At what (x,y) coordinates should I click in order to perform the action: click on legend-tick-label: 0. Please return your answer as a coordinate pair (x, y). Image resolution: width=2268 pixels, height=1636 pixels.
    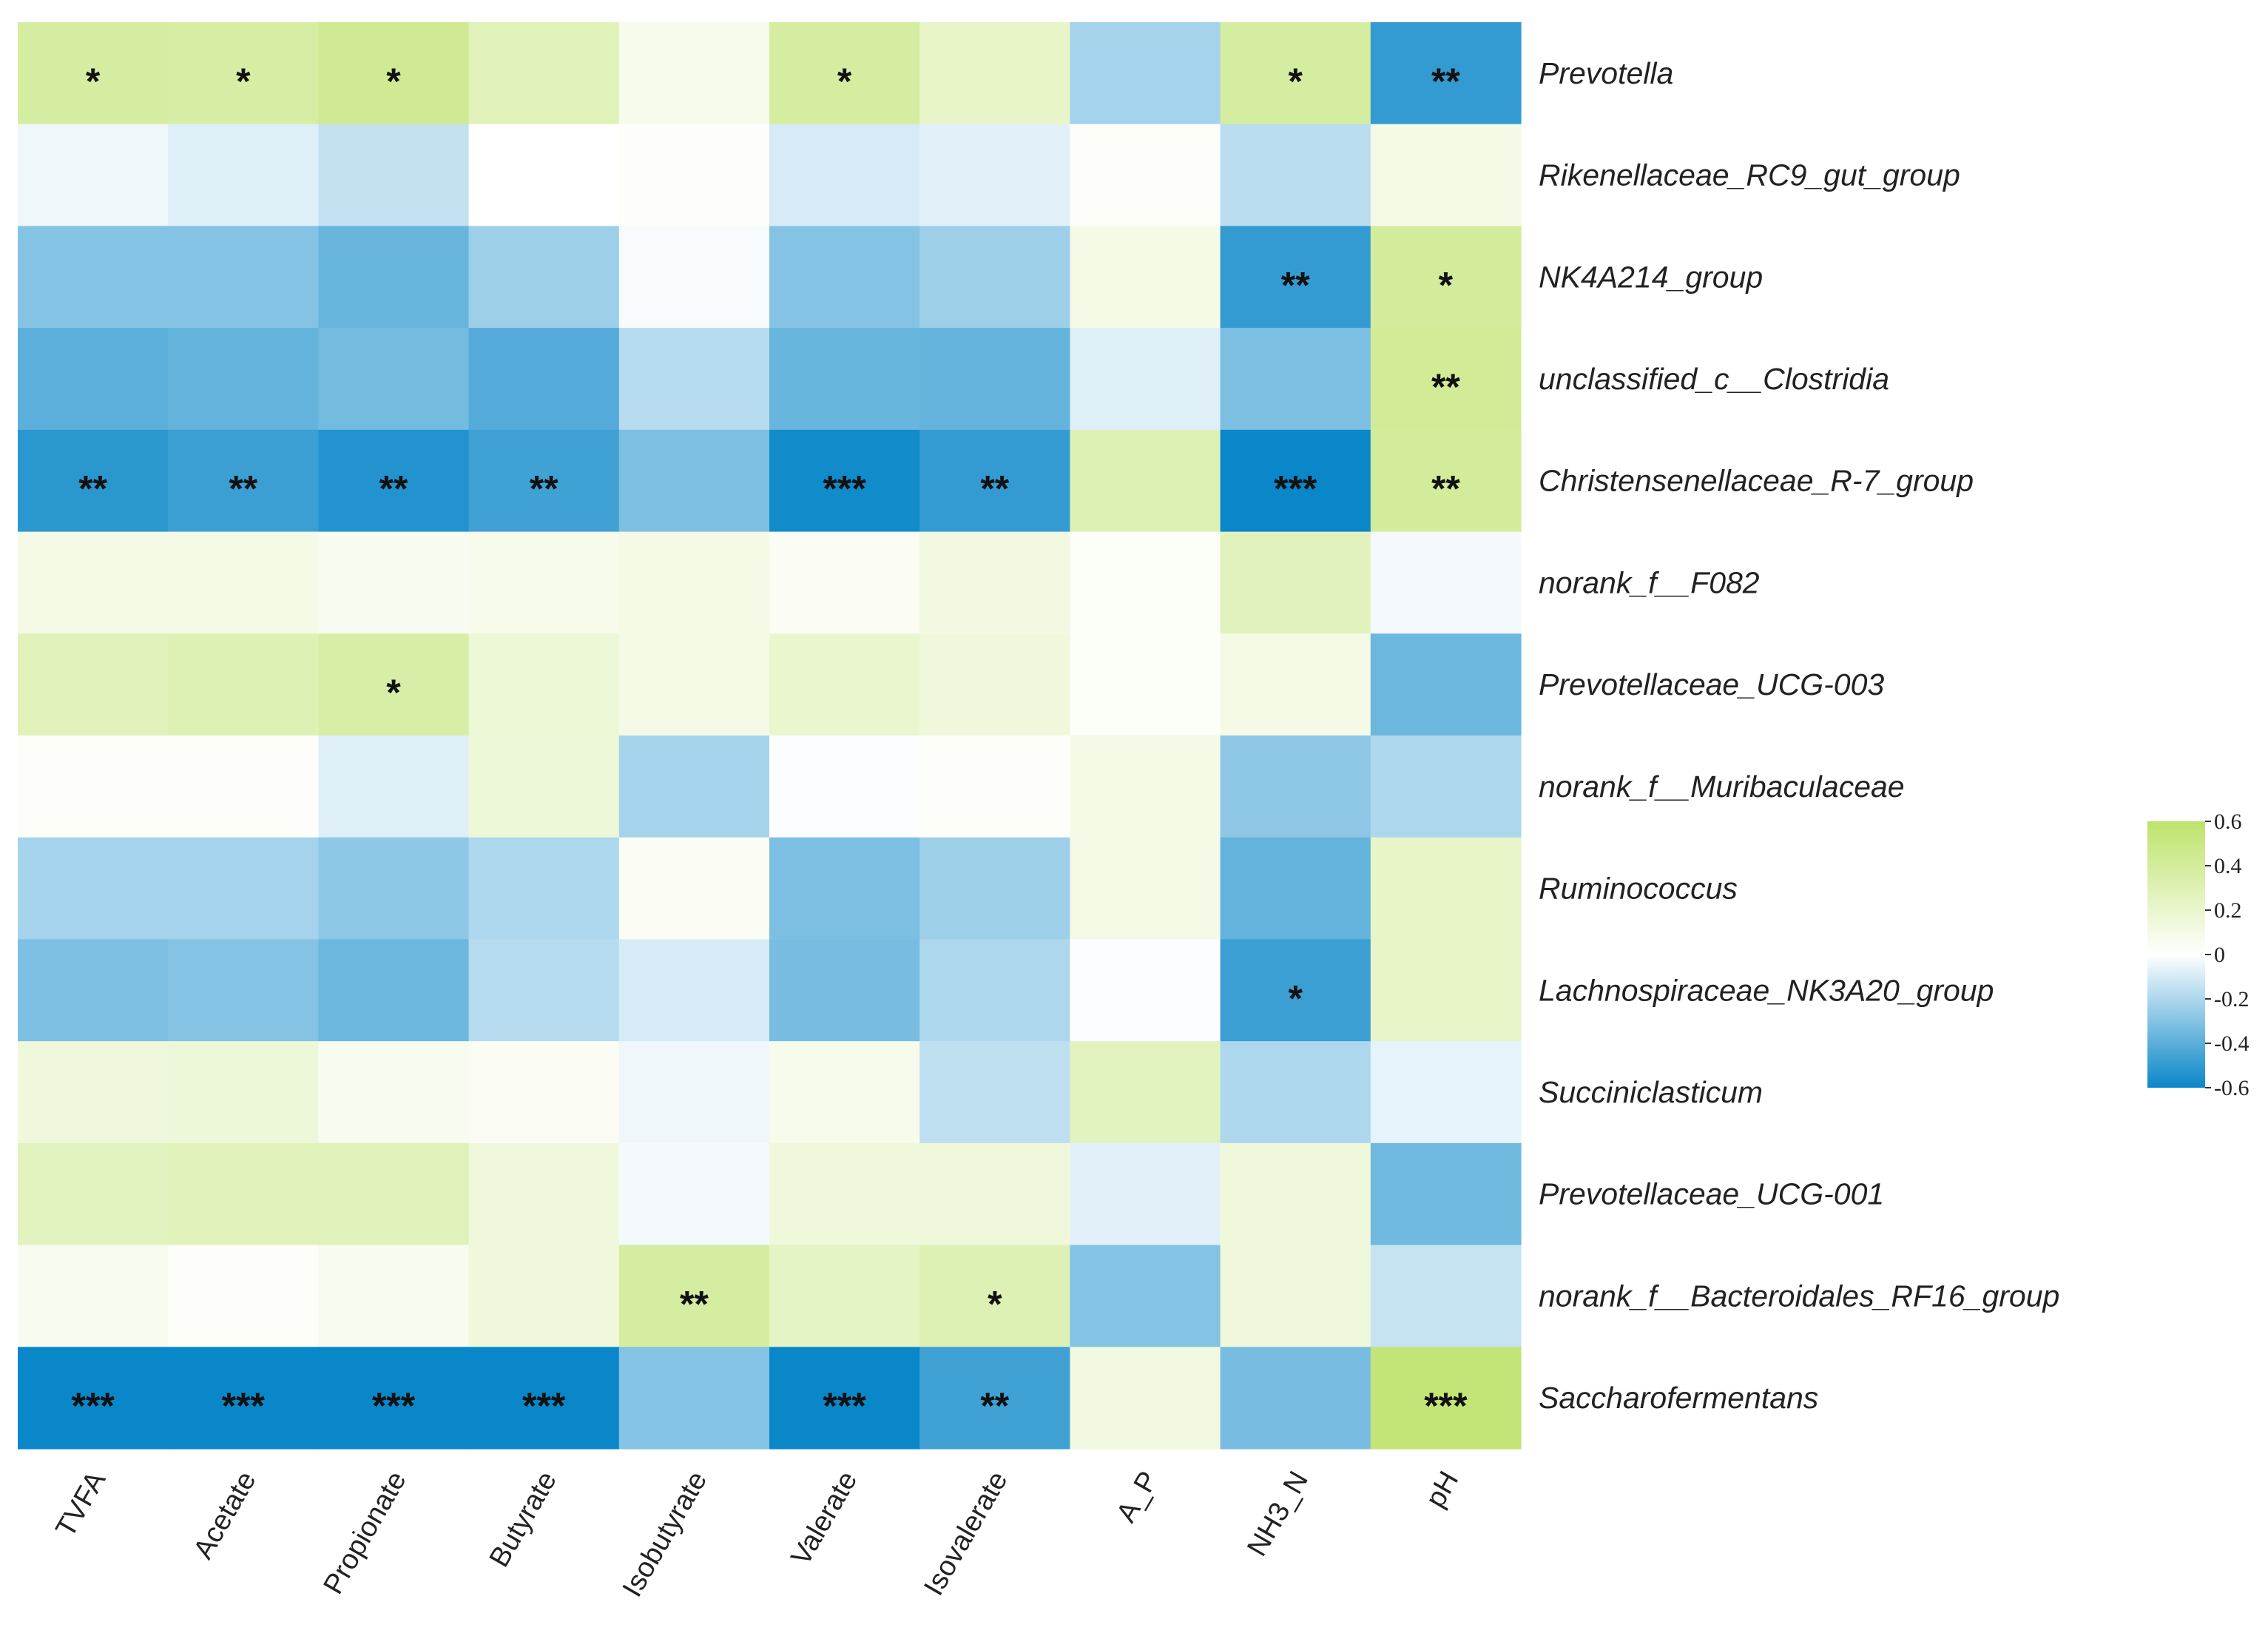
    Looking at the image, I should click on (2219, 955).